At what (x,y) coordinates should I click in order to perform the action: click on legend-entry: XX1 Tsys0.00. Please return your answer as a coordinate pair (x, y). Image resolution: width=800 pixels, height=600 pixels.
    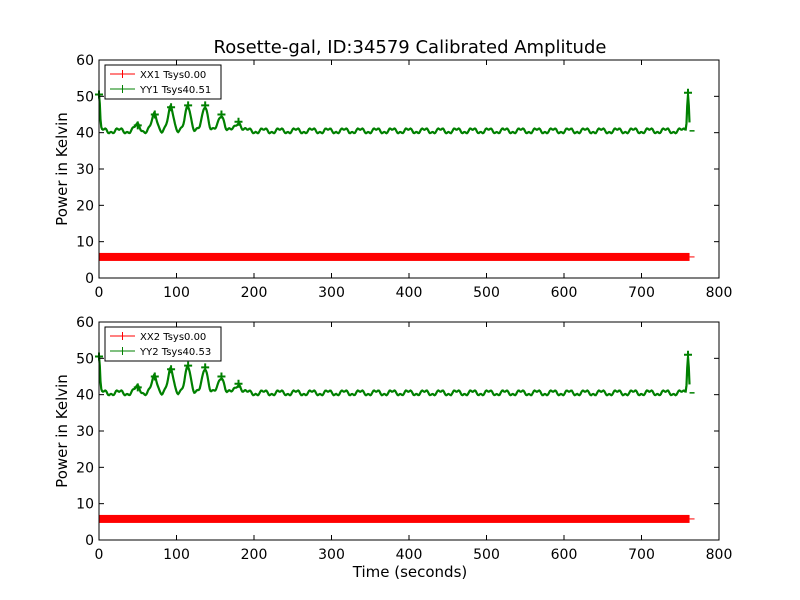
    Looking at the image, I should click on (173, 75).